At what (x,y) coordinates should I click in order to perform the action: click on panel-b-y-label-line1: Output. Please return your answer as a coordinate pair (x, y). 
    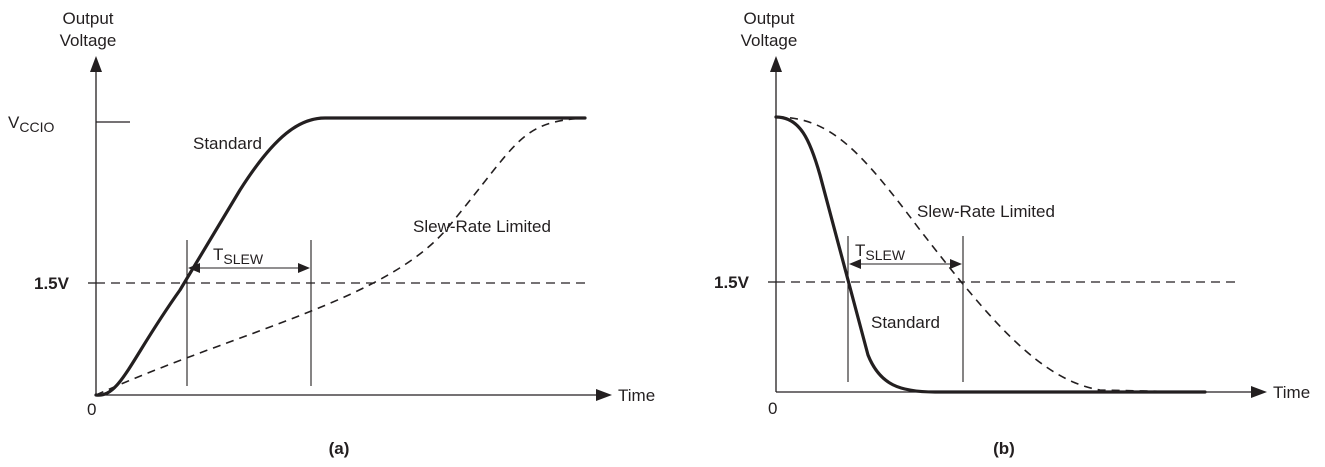
    Looking at the image, I should click on (768, 18).